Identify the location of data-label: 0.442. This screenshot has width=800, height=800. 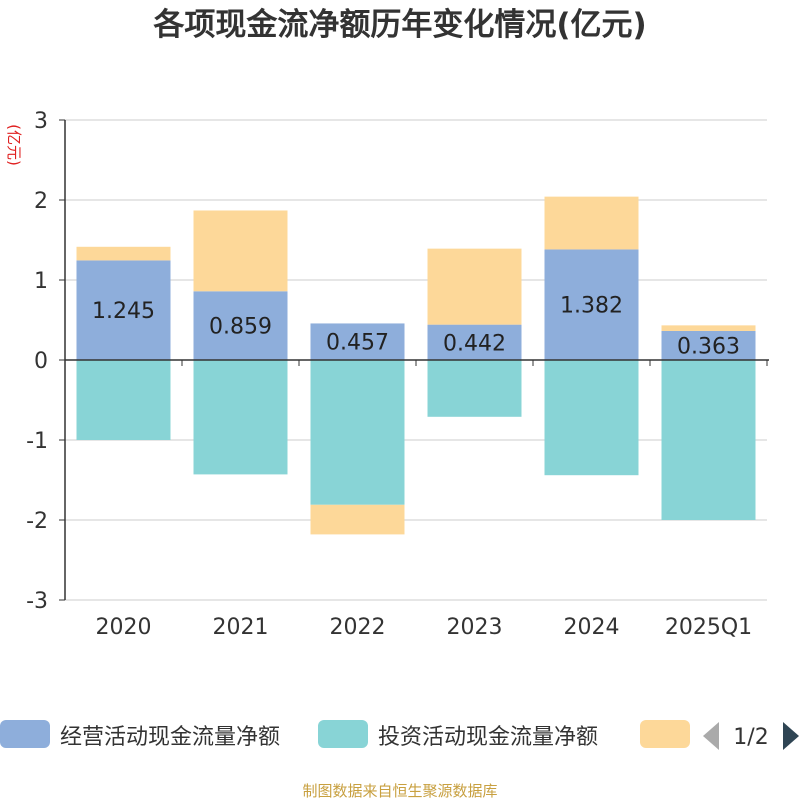
(474, 343).